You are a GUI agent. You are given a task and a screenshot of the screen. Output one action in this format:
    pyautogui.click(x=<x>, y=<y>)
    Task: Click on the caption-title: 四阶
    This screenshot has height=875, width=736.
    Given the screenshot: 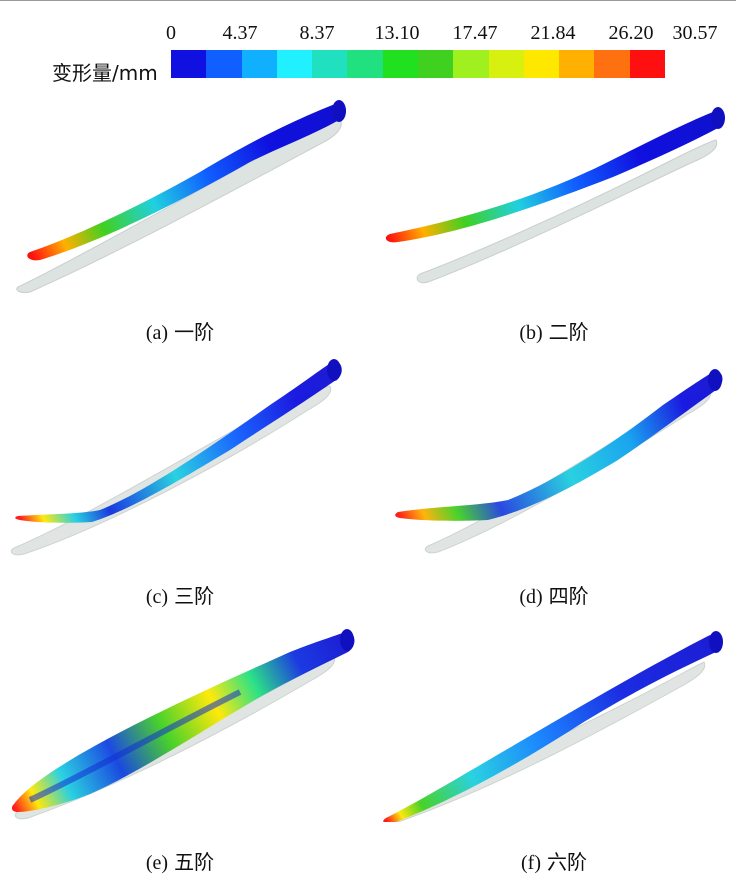 What is the action you would take?
    pyautogui.click(x=568, y=596)
    